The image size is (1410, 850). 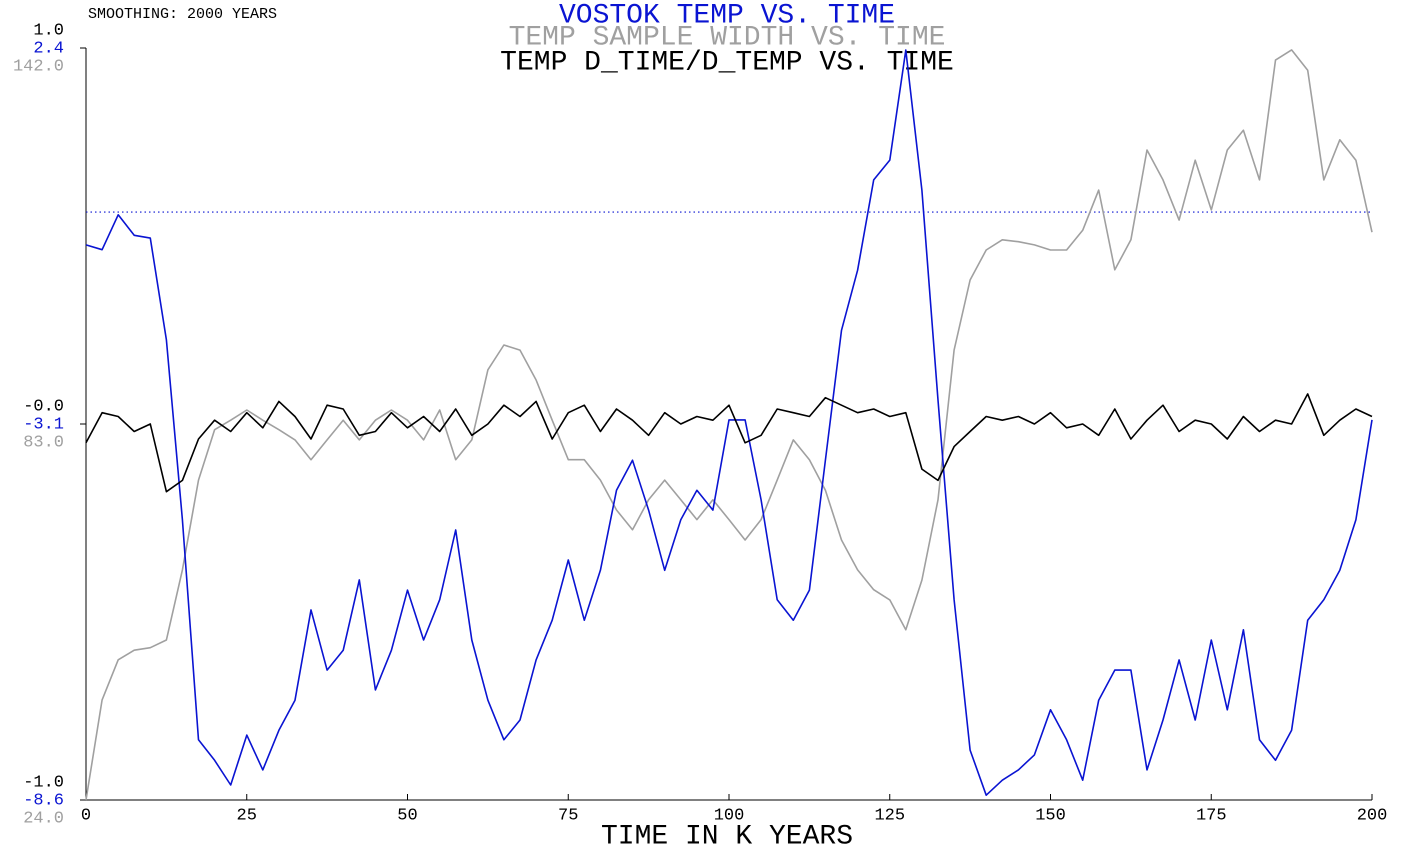 What do you see at coordinates (43, 782) in the screenshot?
I see `y-tick-label: -1.0` at bounding box center [43, 782].